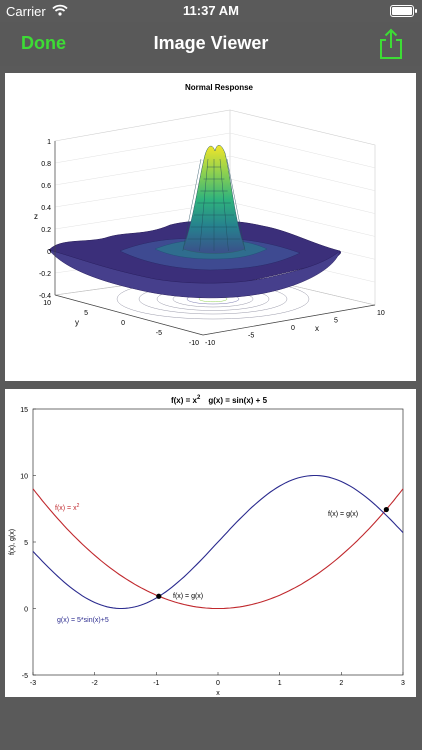 The image size is (422, 750). I want to click on z-tick-labels: 1 0.8 0.6 0.4 0.2 0 -0.2 -0.4, so click(45, 219).